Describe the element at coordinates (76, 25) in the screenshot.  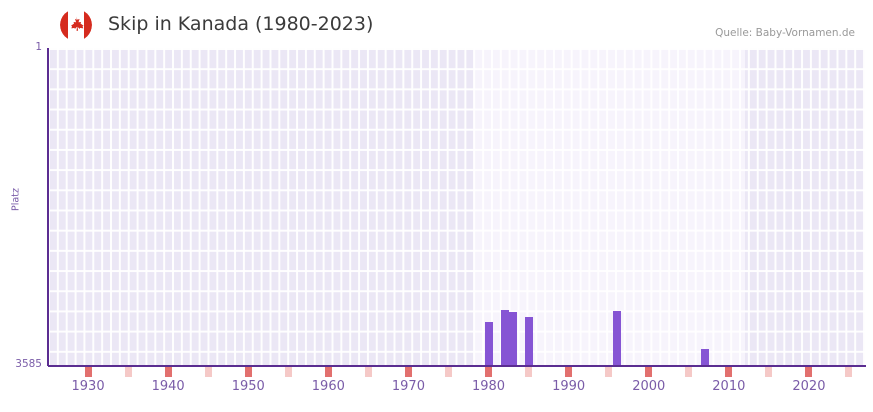
I see `canada-flag-icon` at that location.